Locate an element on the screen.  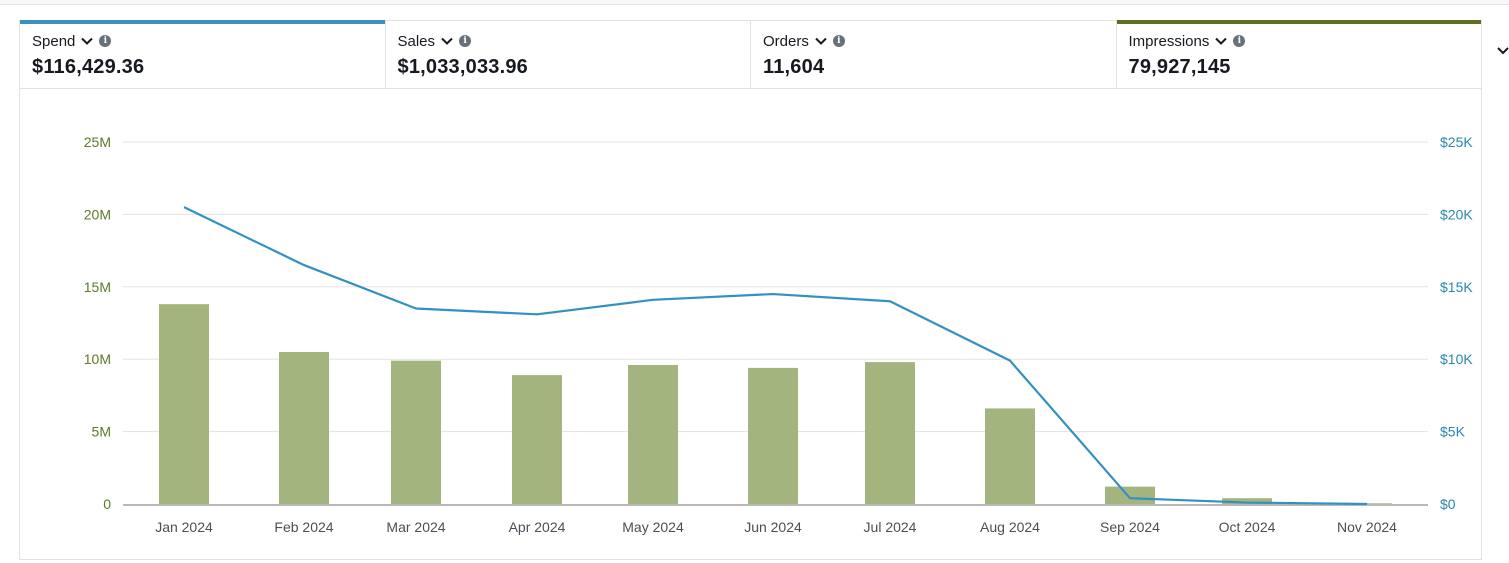
x-tick-label: Nov 2024 is located at coordinates (1367, 527).